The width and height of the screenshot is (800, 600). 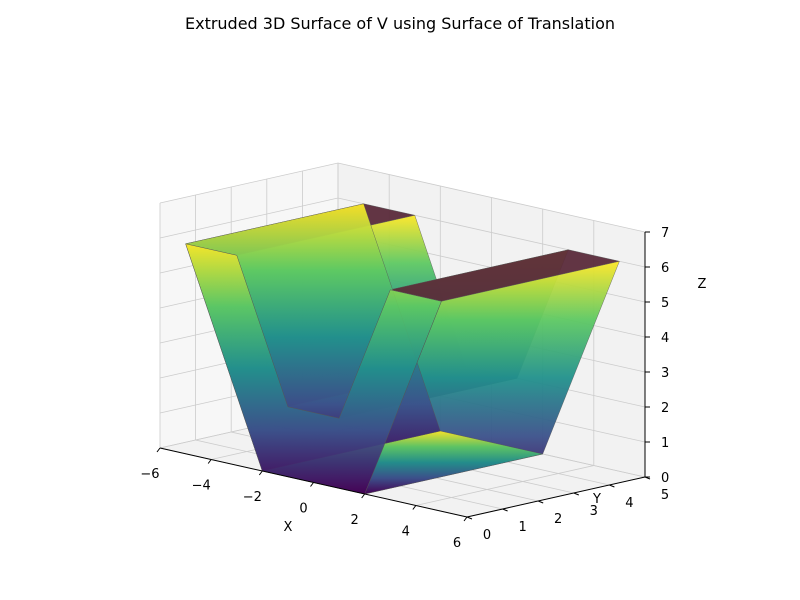 I want to click on z-tick-label: 5, so click(x=665, y=303).